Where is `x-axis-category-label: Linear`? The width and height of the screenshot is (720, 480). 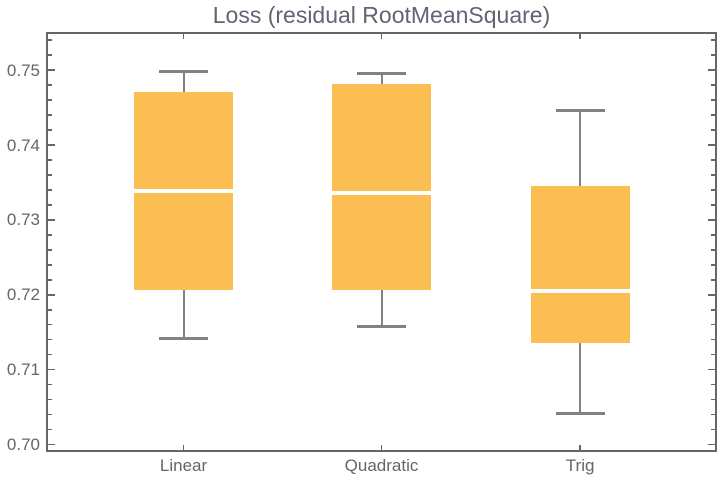
x-axis-category-label: Linear is located at coordinates (183, 465).